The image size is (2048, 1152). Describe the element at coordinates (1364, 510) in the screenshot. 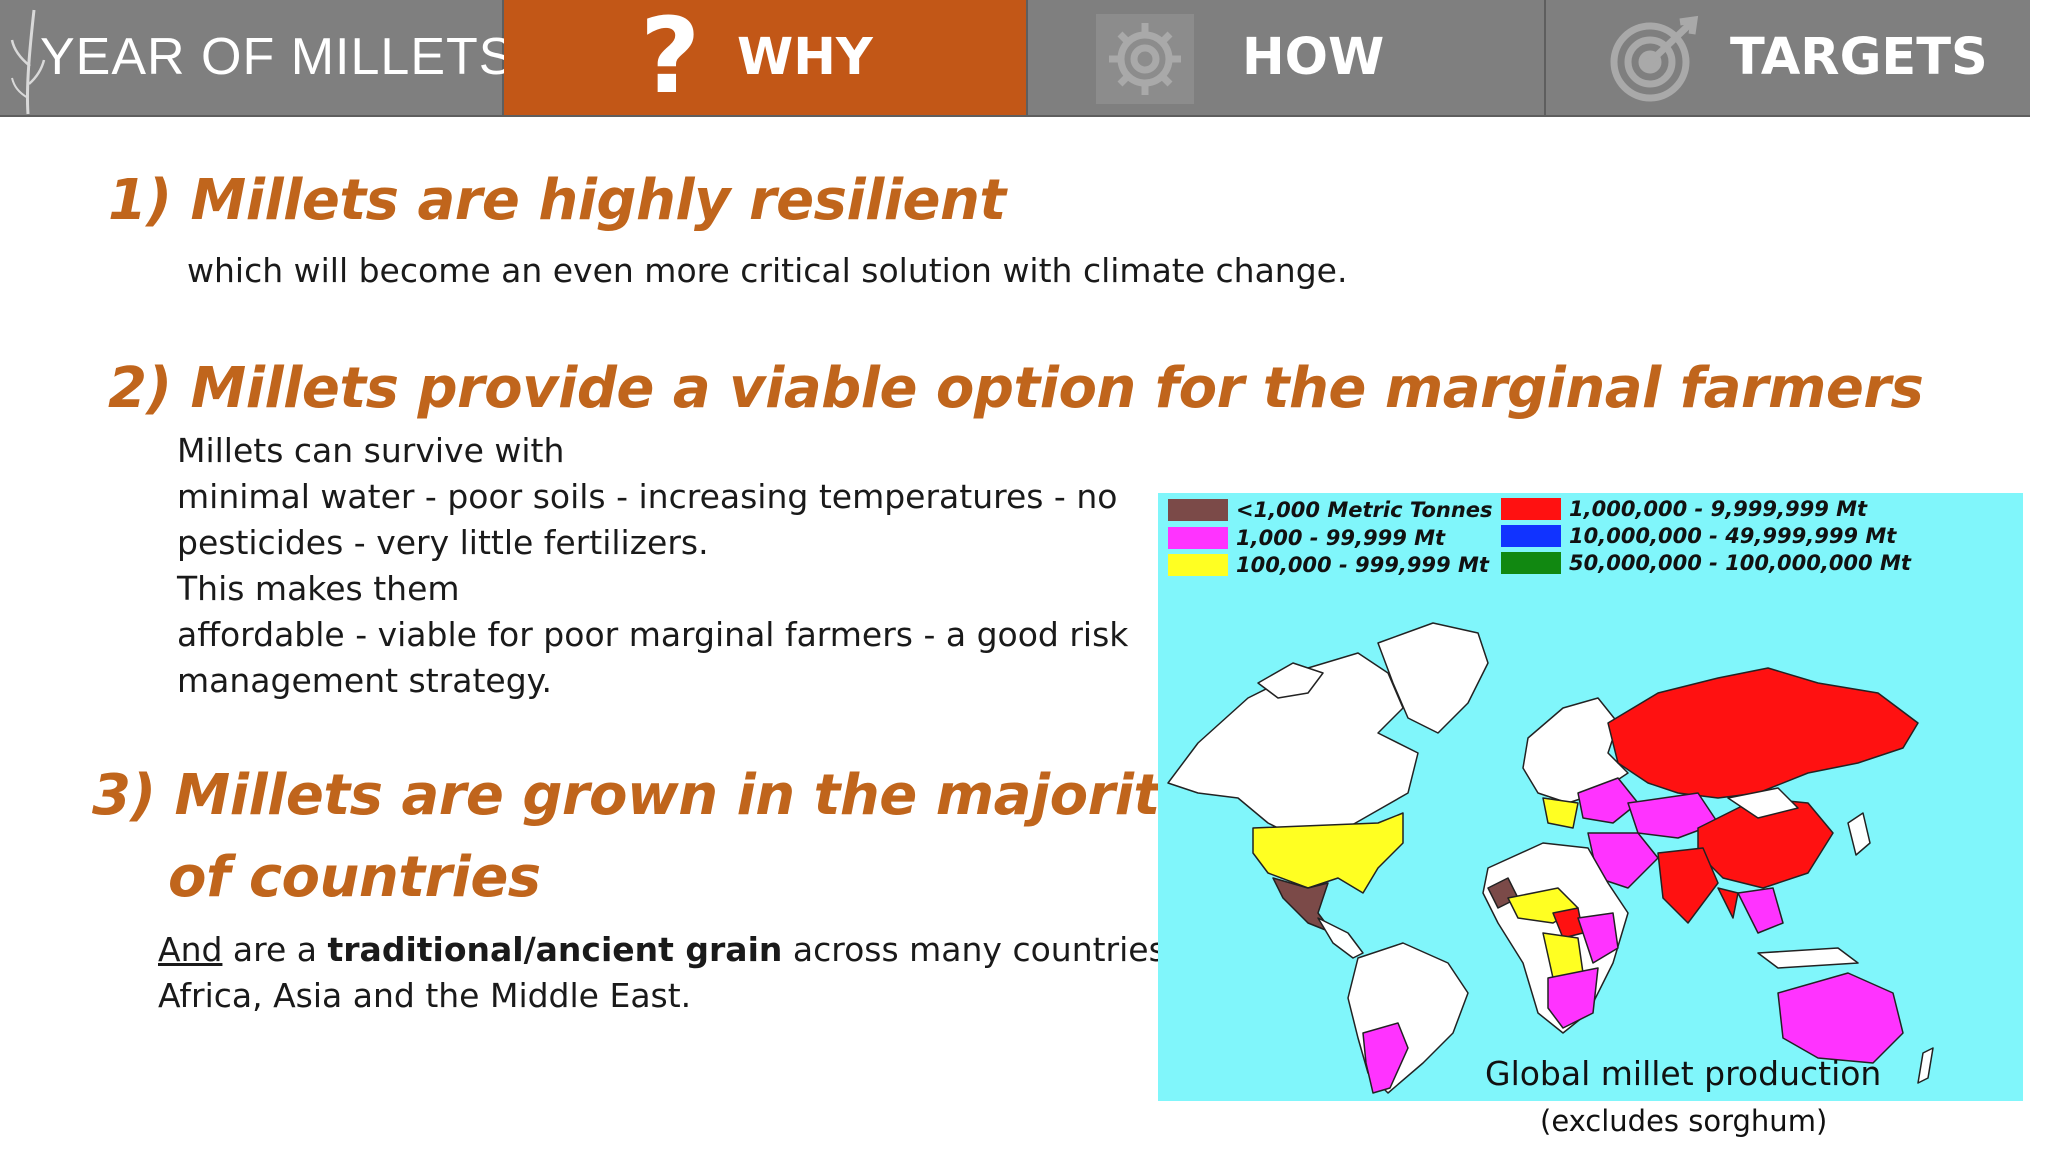

I see `legend-label: <1,000 Metric Tonnes` at that location.